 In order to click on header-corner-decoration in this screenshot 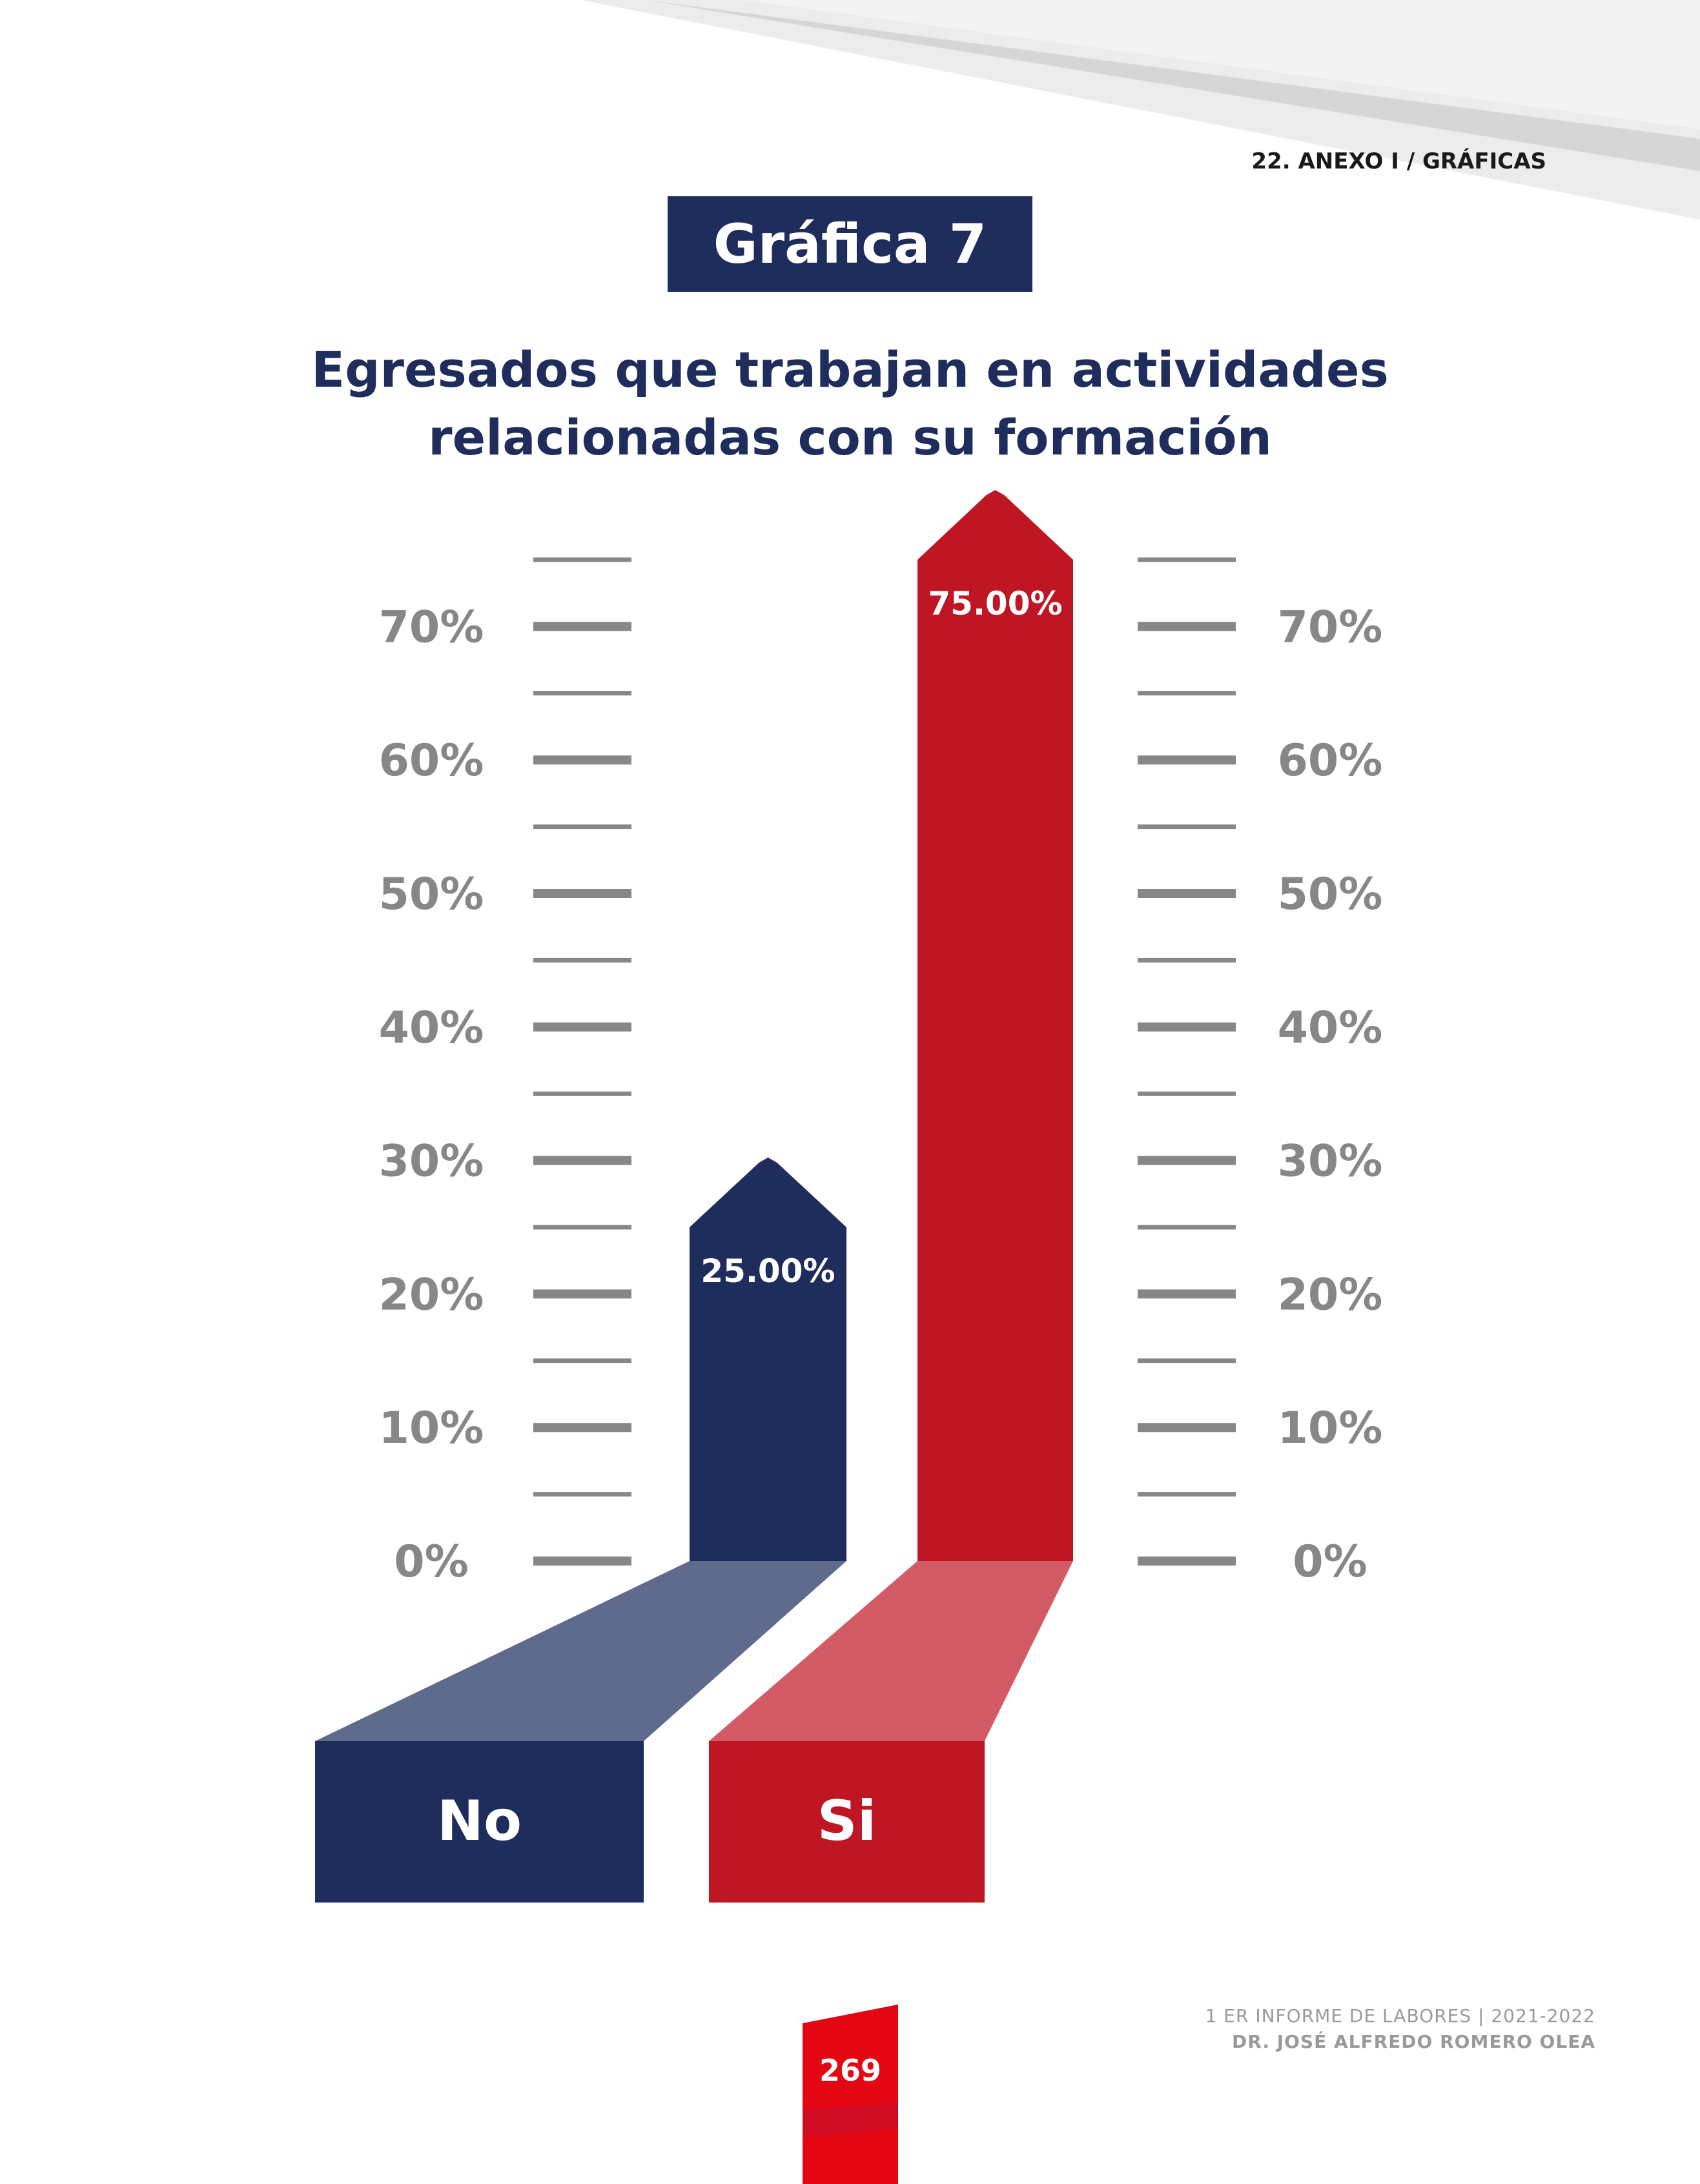, I will do `click(1140, 109)`.